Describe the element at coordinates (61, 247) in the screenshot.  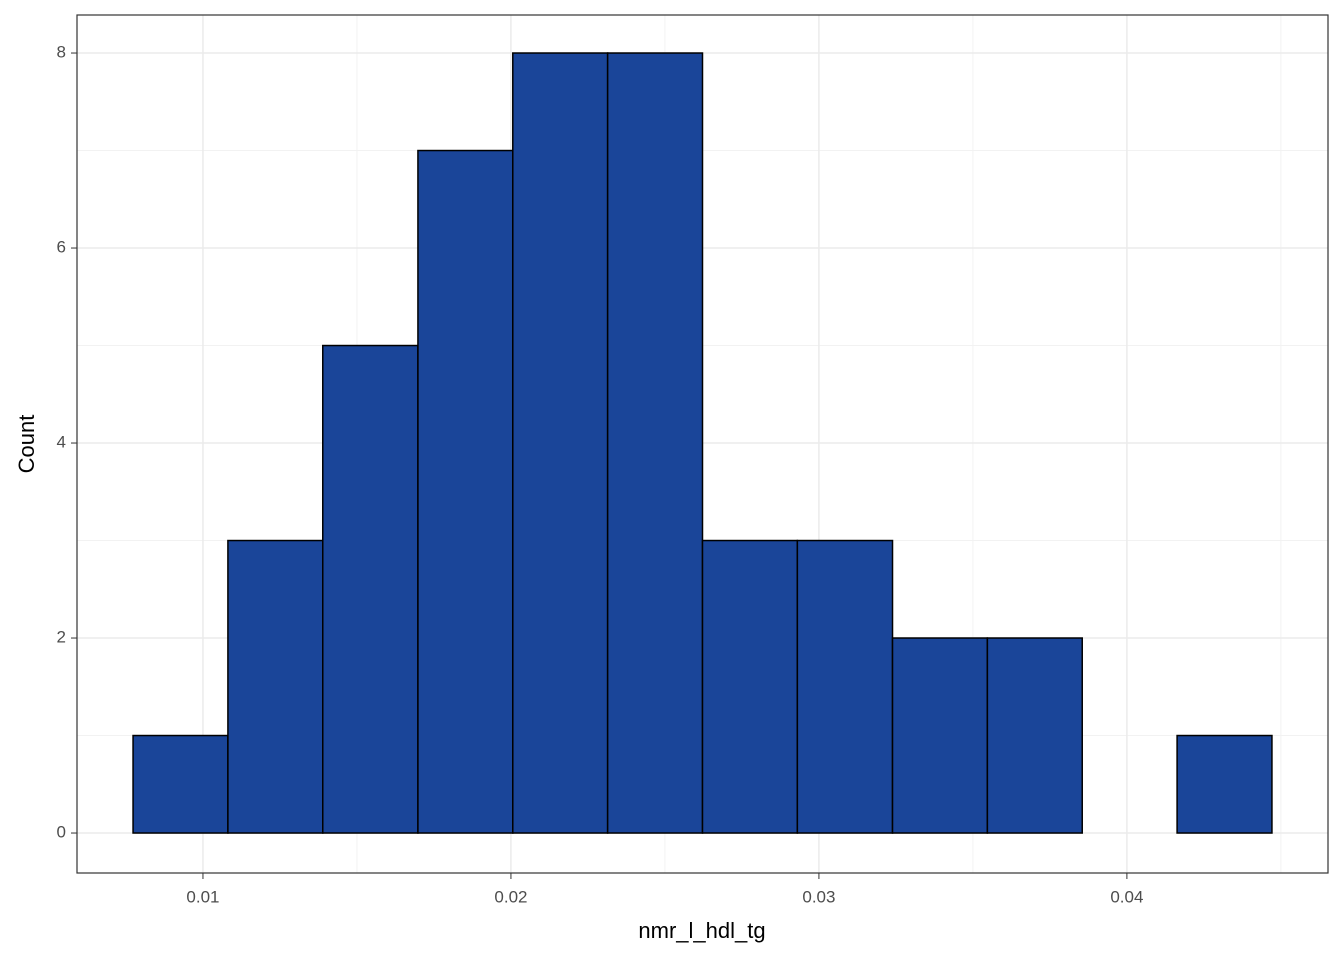
I see `y-tick-label: 6` at that location.